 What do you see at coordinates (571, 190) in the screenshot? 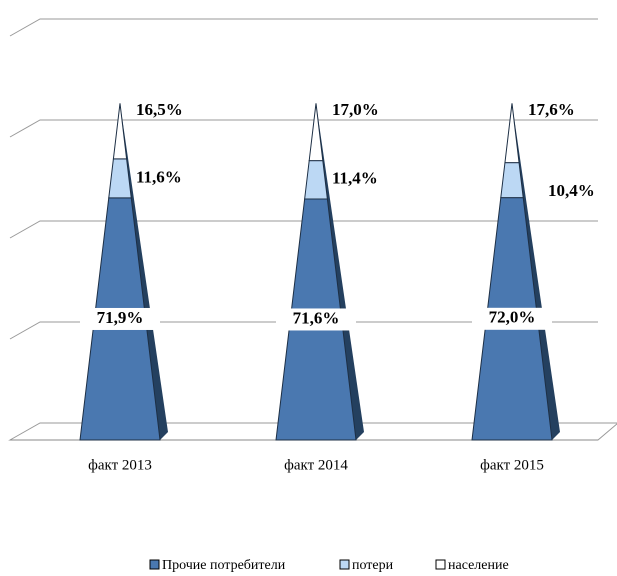
I see `data-label: 10,4%` at bounding box center [571, 190].